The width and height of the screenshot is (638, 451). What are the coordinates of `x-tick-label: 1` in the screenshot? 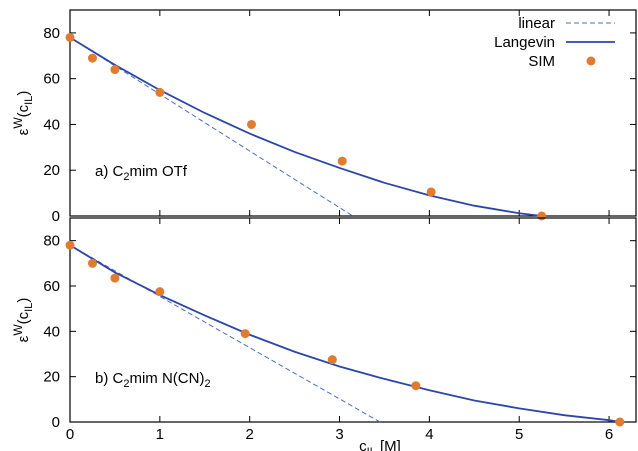 It's located at (160, 434).